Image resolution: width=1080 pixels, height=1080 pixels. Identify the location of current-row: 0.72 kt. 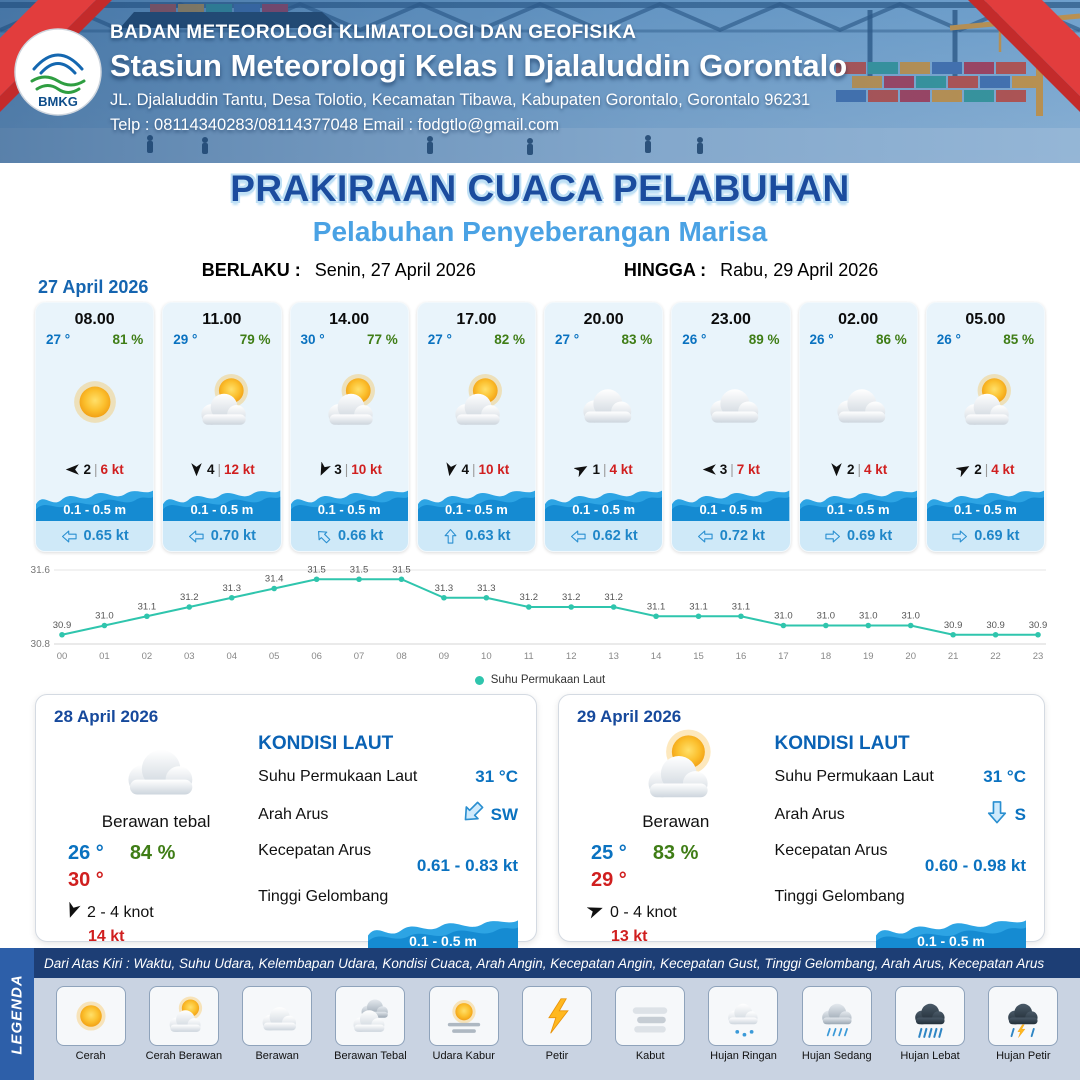
(731, 536).